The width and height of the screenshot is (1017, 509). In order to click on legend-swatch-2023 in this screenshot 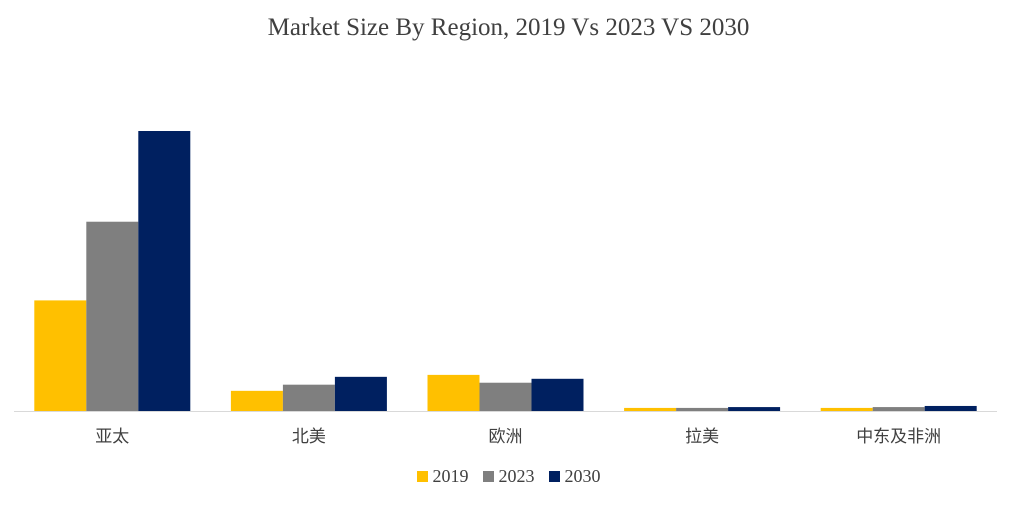, I will do `click(488, 476)`.